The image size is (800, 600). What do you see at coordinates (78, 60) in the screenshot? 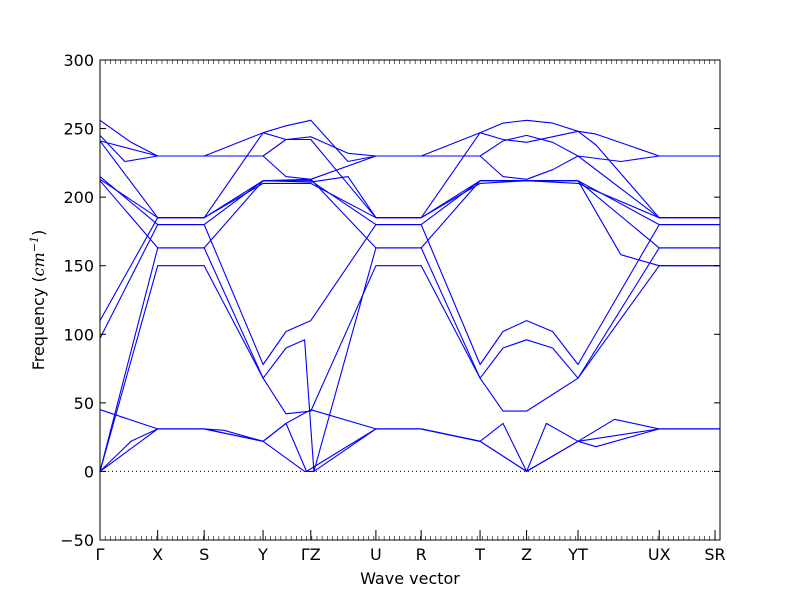
I see `y-tick-label: 300` at bounding box center [78, 60].